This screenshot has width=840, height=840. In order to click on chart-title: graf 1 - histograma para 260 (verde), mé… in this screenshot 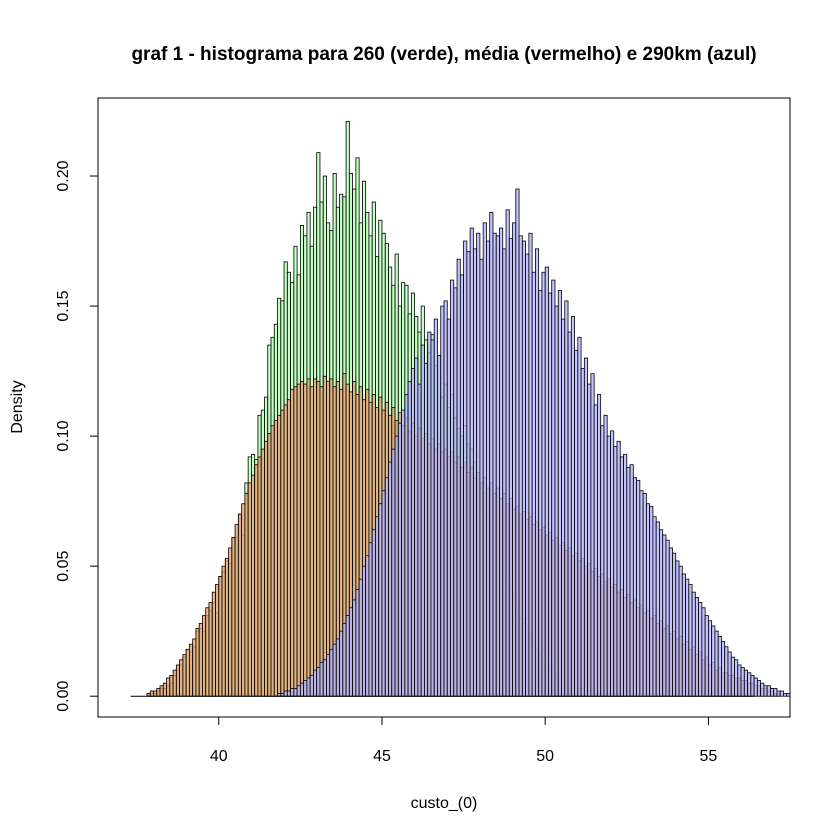, I will do `click(443, 54)`.